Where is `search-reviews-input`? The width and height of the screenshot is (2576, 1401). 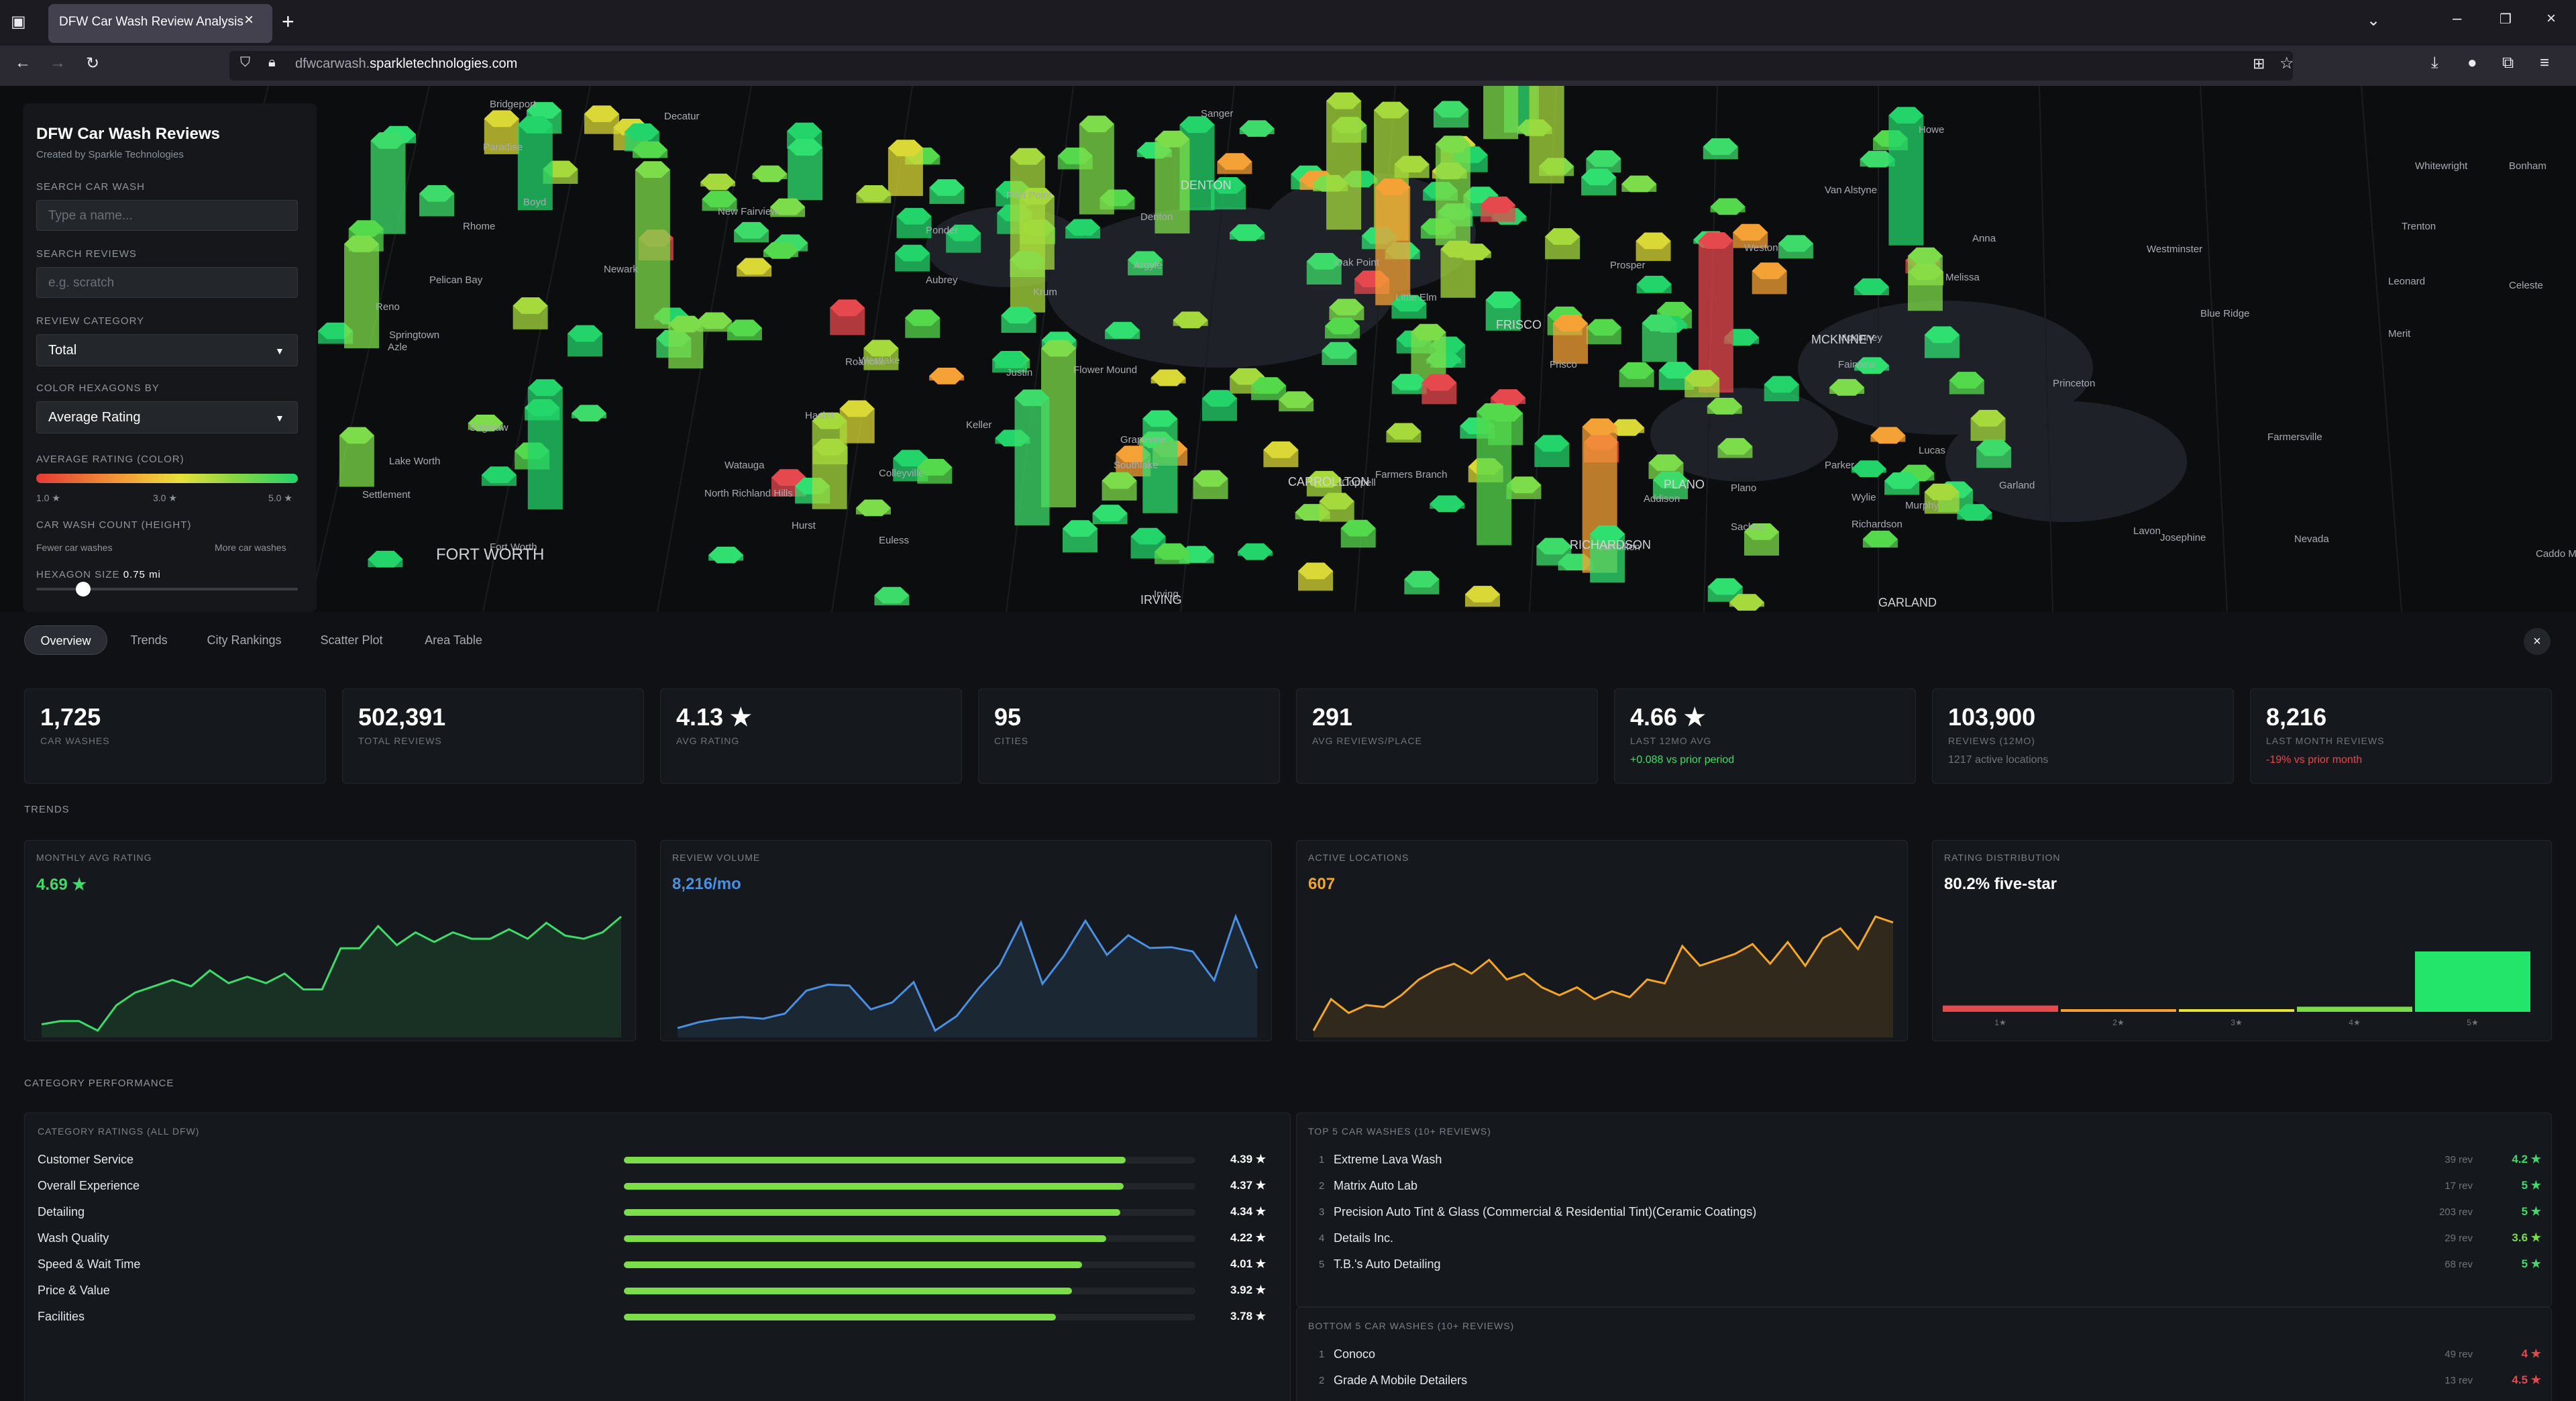 search-reviews-input is located at coordinates (167, 282).